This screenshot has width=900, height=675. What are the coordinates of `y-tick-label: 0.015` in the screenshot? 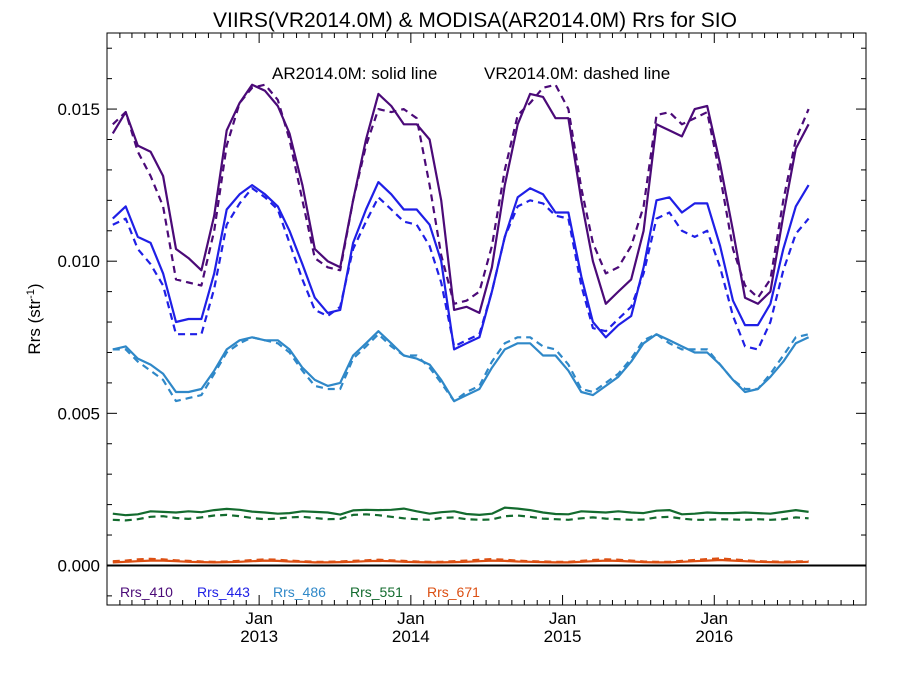 It's located at (78, 109).